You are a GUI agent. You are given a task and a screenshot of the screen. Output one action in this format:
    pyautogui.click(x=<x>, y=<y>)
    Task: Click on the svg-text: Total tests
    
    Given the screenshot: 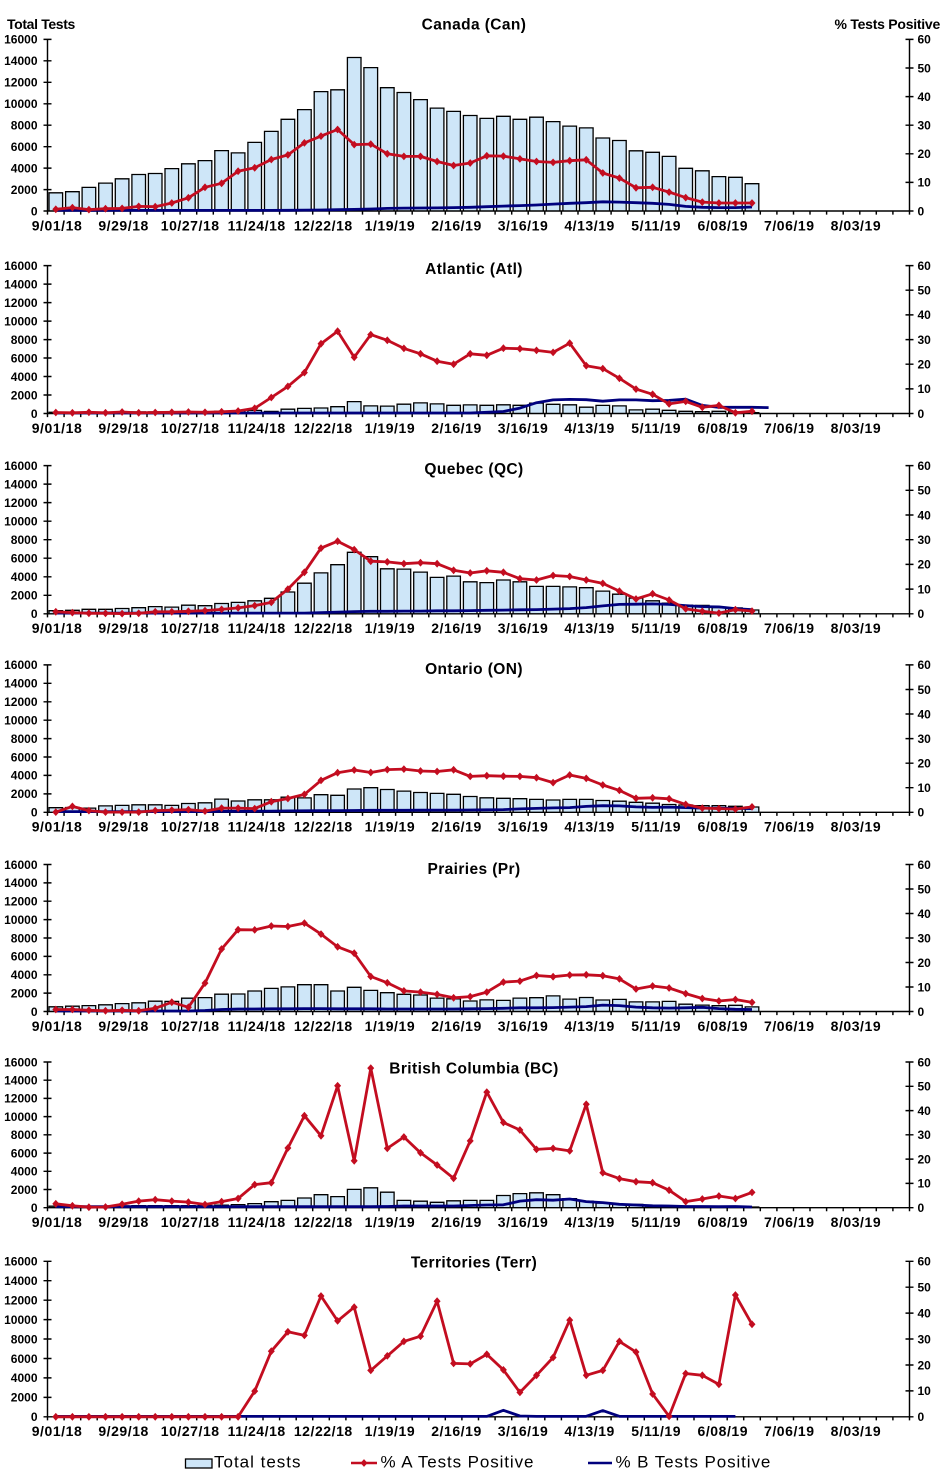 What is the action you would take?
    pyautogui.click(x=258, y=1462)
    